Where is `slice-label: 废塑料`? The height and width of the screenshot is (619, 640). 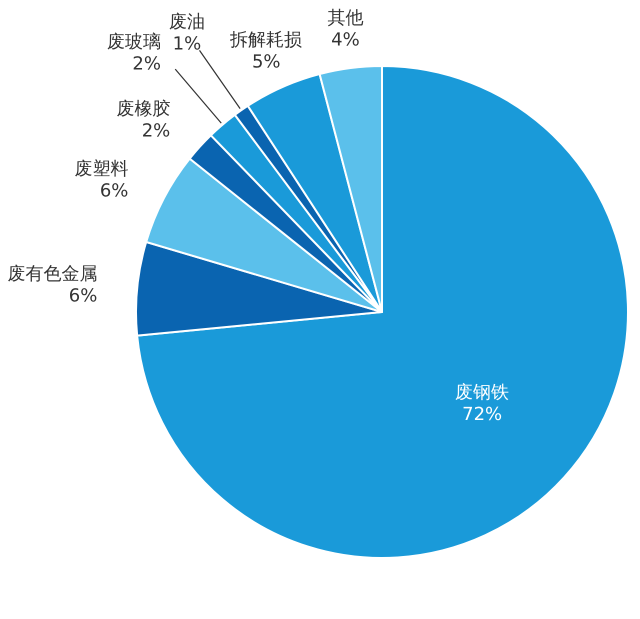
slice-label: 废塑料 is located at coordinates (101, 169).